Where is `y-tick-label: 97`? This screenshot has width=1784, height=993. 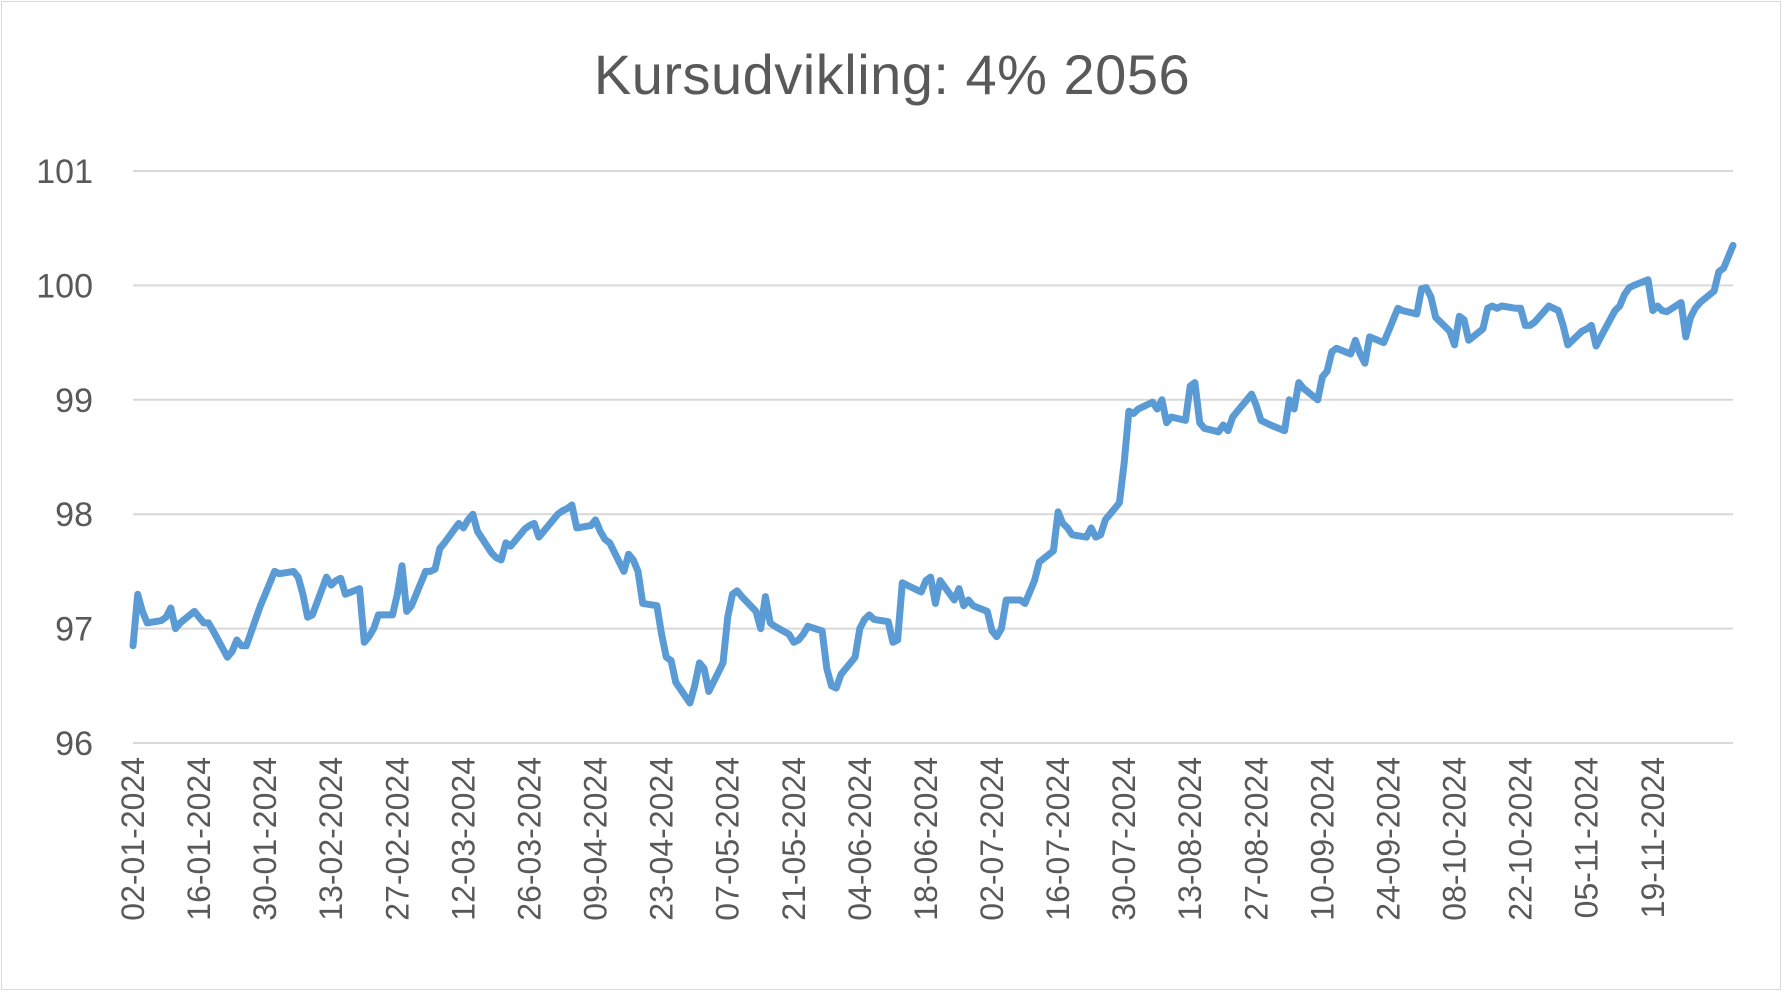 y-tick-label: 97 is located at coordinates (74, 630).